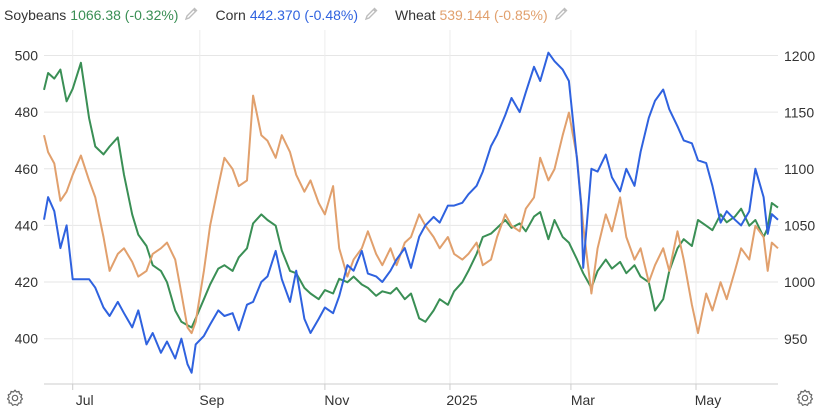 This screenshot has width=821, height=413. I want to click on y-left-tick-label: 460, so click(27, 169).